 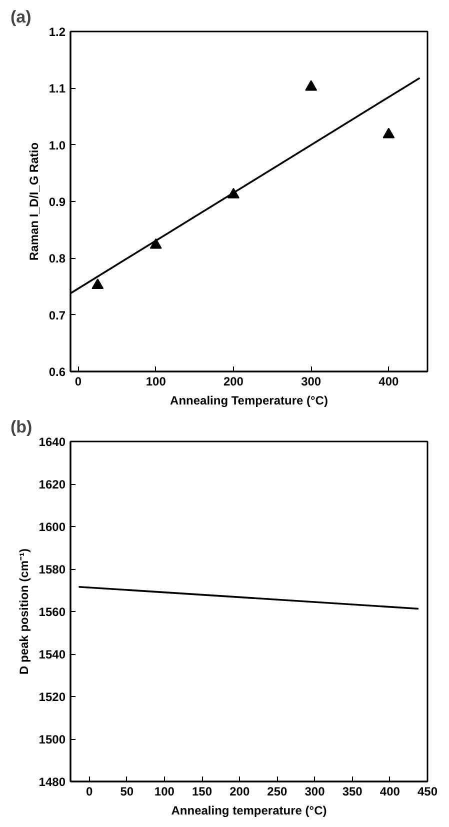 I want to click on y-tick-label: 1.1, so click(x=57, y=89).